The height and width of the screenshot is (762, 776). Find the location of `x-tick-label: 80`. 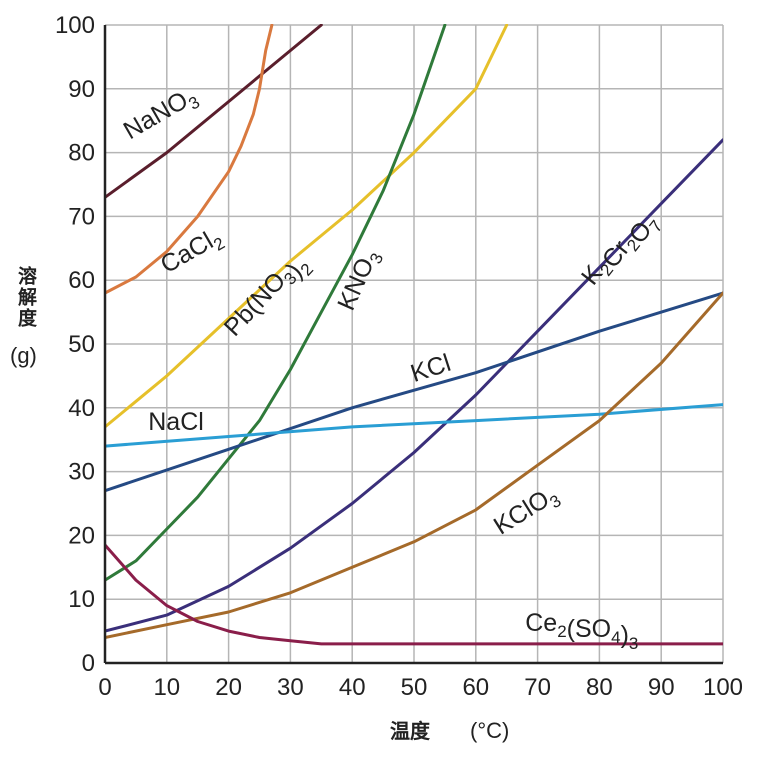

x-tick-label: 80 is located at coordinates (599, 687).